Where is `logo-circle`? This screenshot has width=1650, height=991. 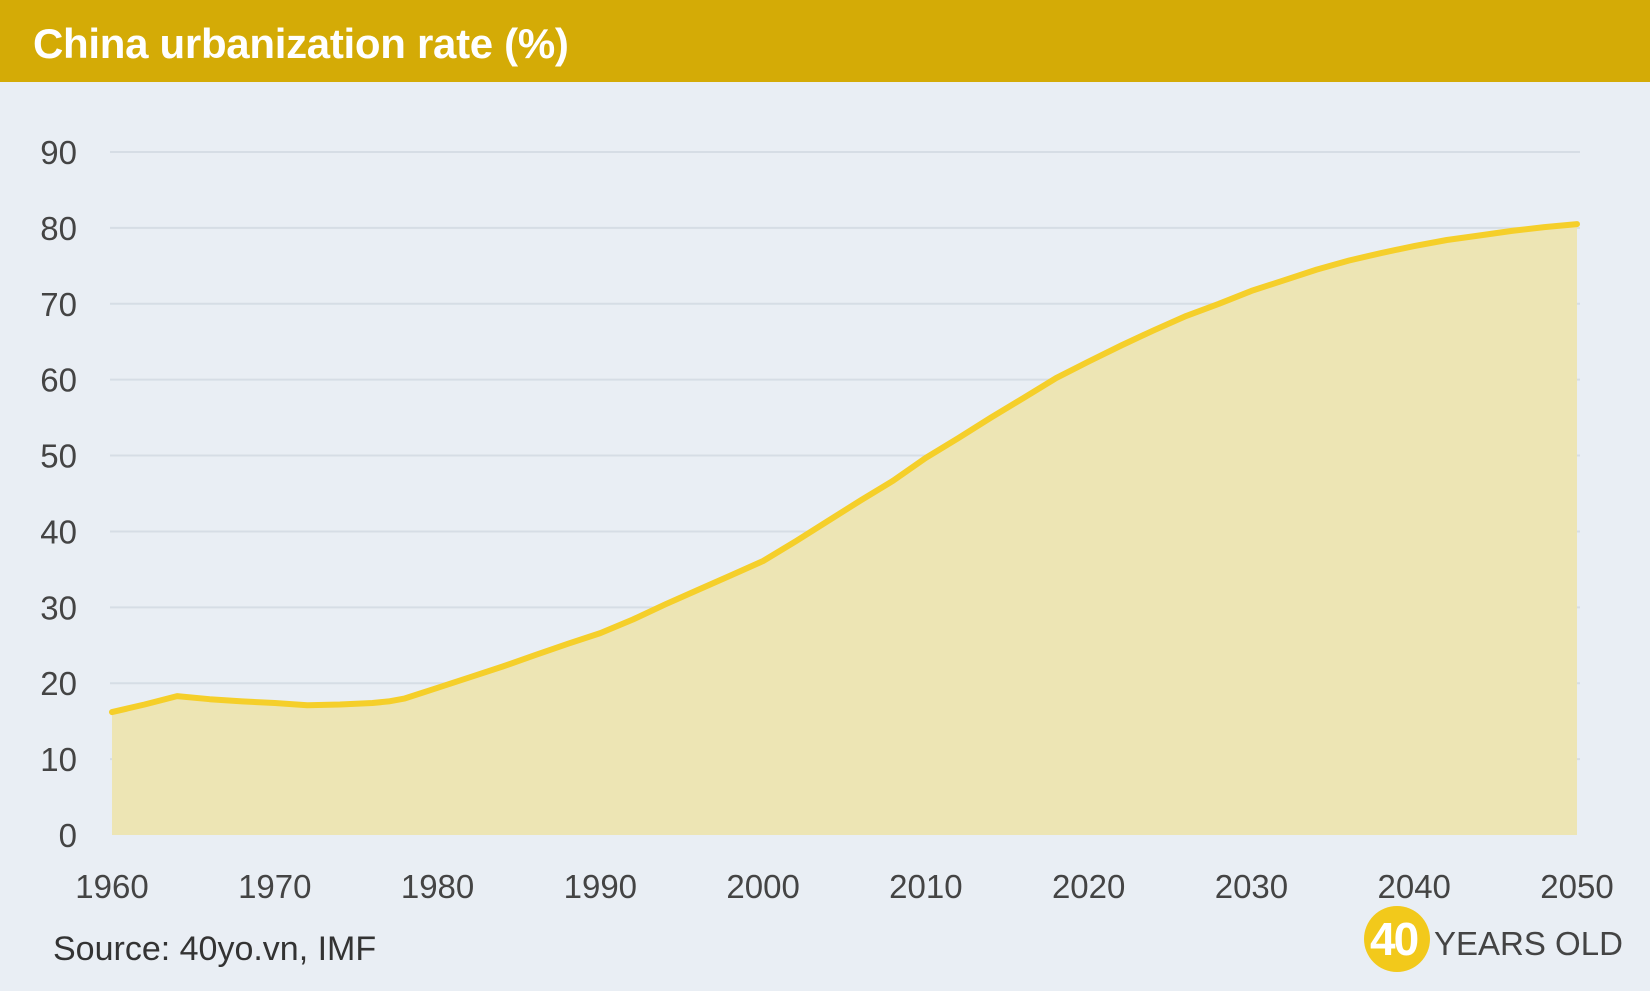 logo-circle is located at coordinates (1397, 939).